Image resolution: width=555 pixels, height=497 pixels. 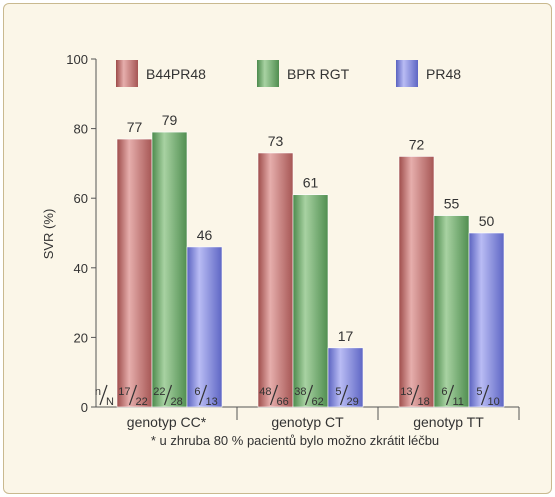 I want to click on category-label: genotyp CC*, so click(x=167, y=422).